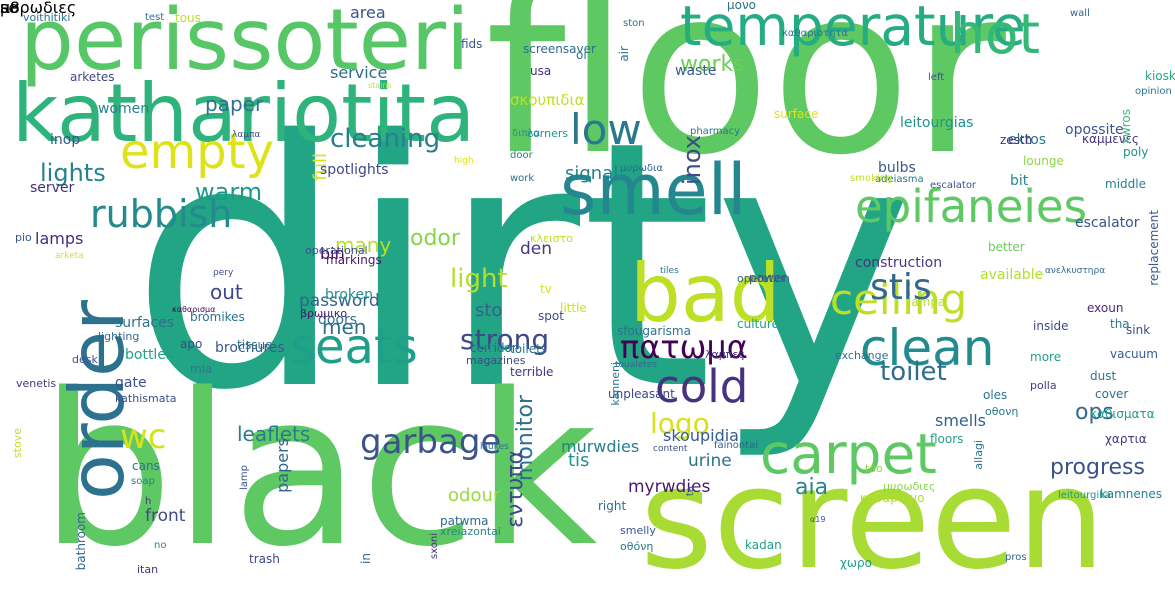 The image size is (1175, 597). I want to click on word: bad, so click(705, 293).